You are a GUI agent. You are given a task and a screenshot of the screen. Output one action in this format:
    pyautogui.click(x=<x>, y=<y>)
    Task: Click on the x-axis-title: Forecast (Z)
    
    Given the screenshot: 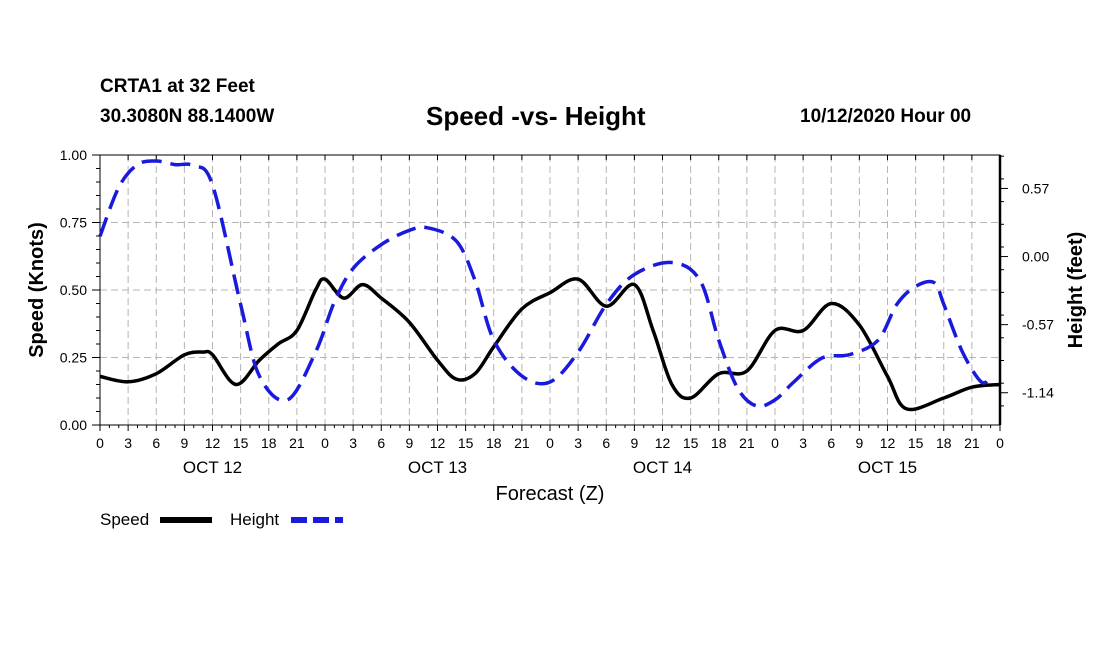 What is the action you would take?
    pyautogui.click(x=550, y=494)
    